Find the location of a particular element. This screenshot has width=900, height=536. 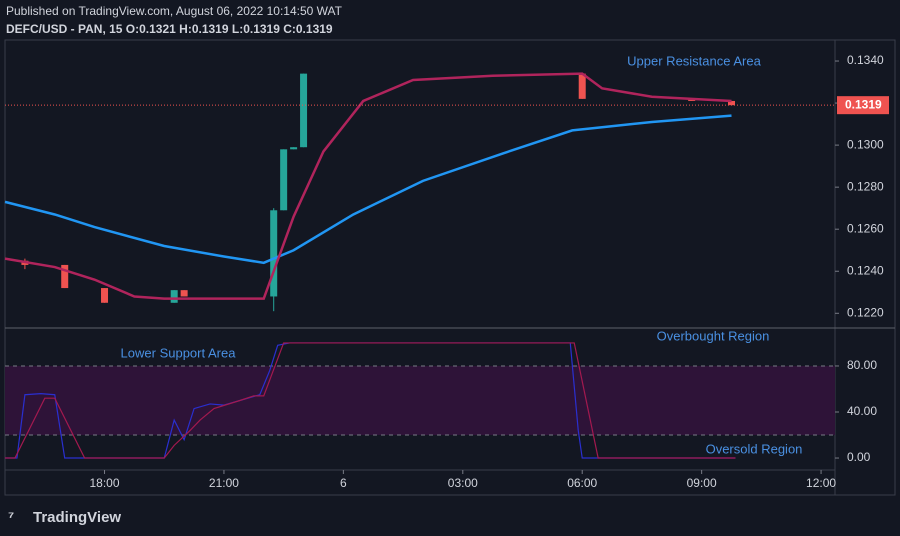

band-fill is located at coordinates (420, 400).